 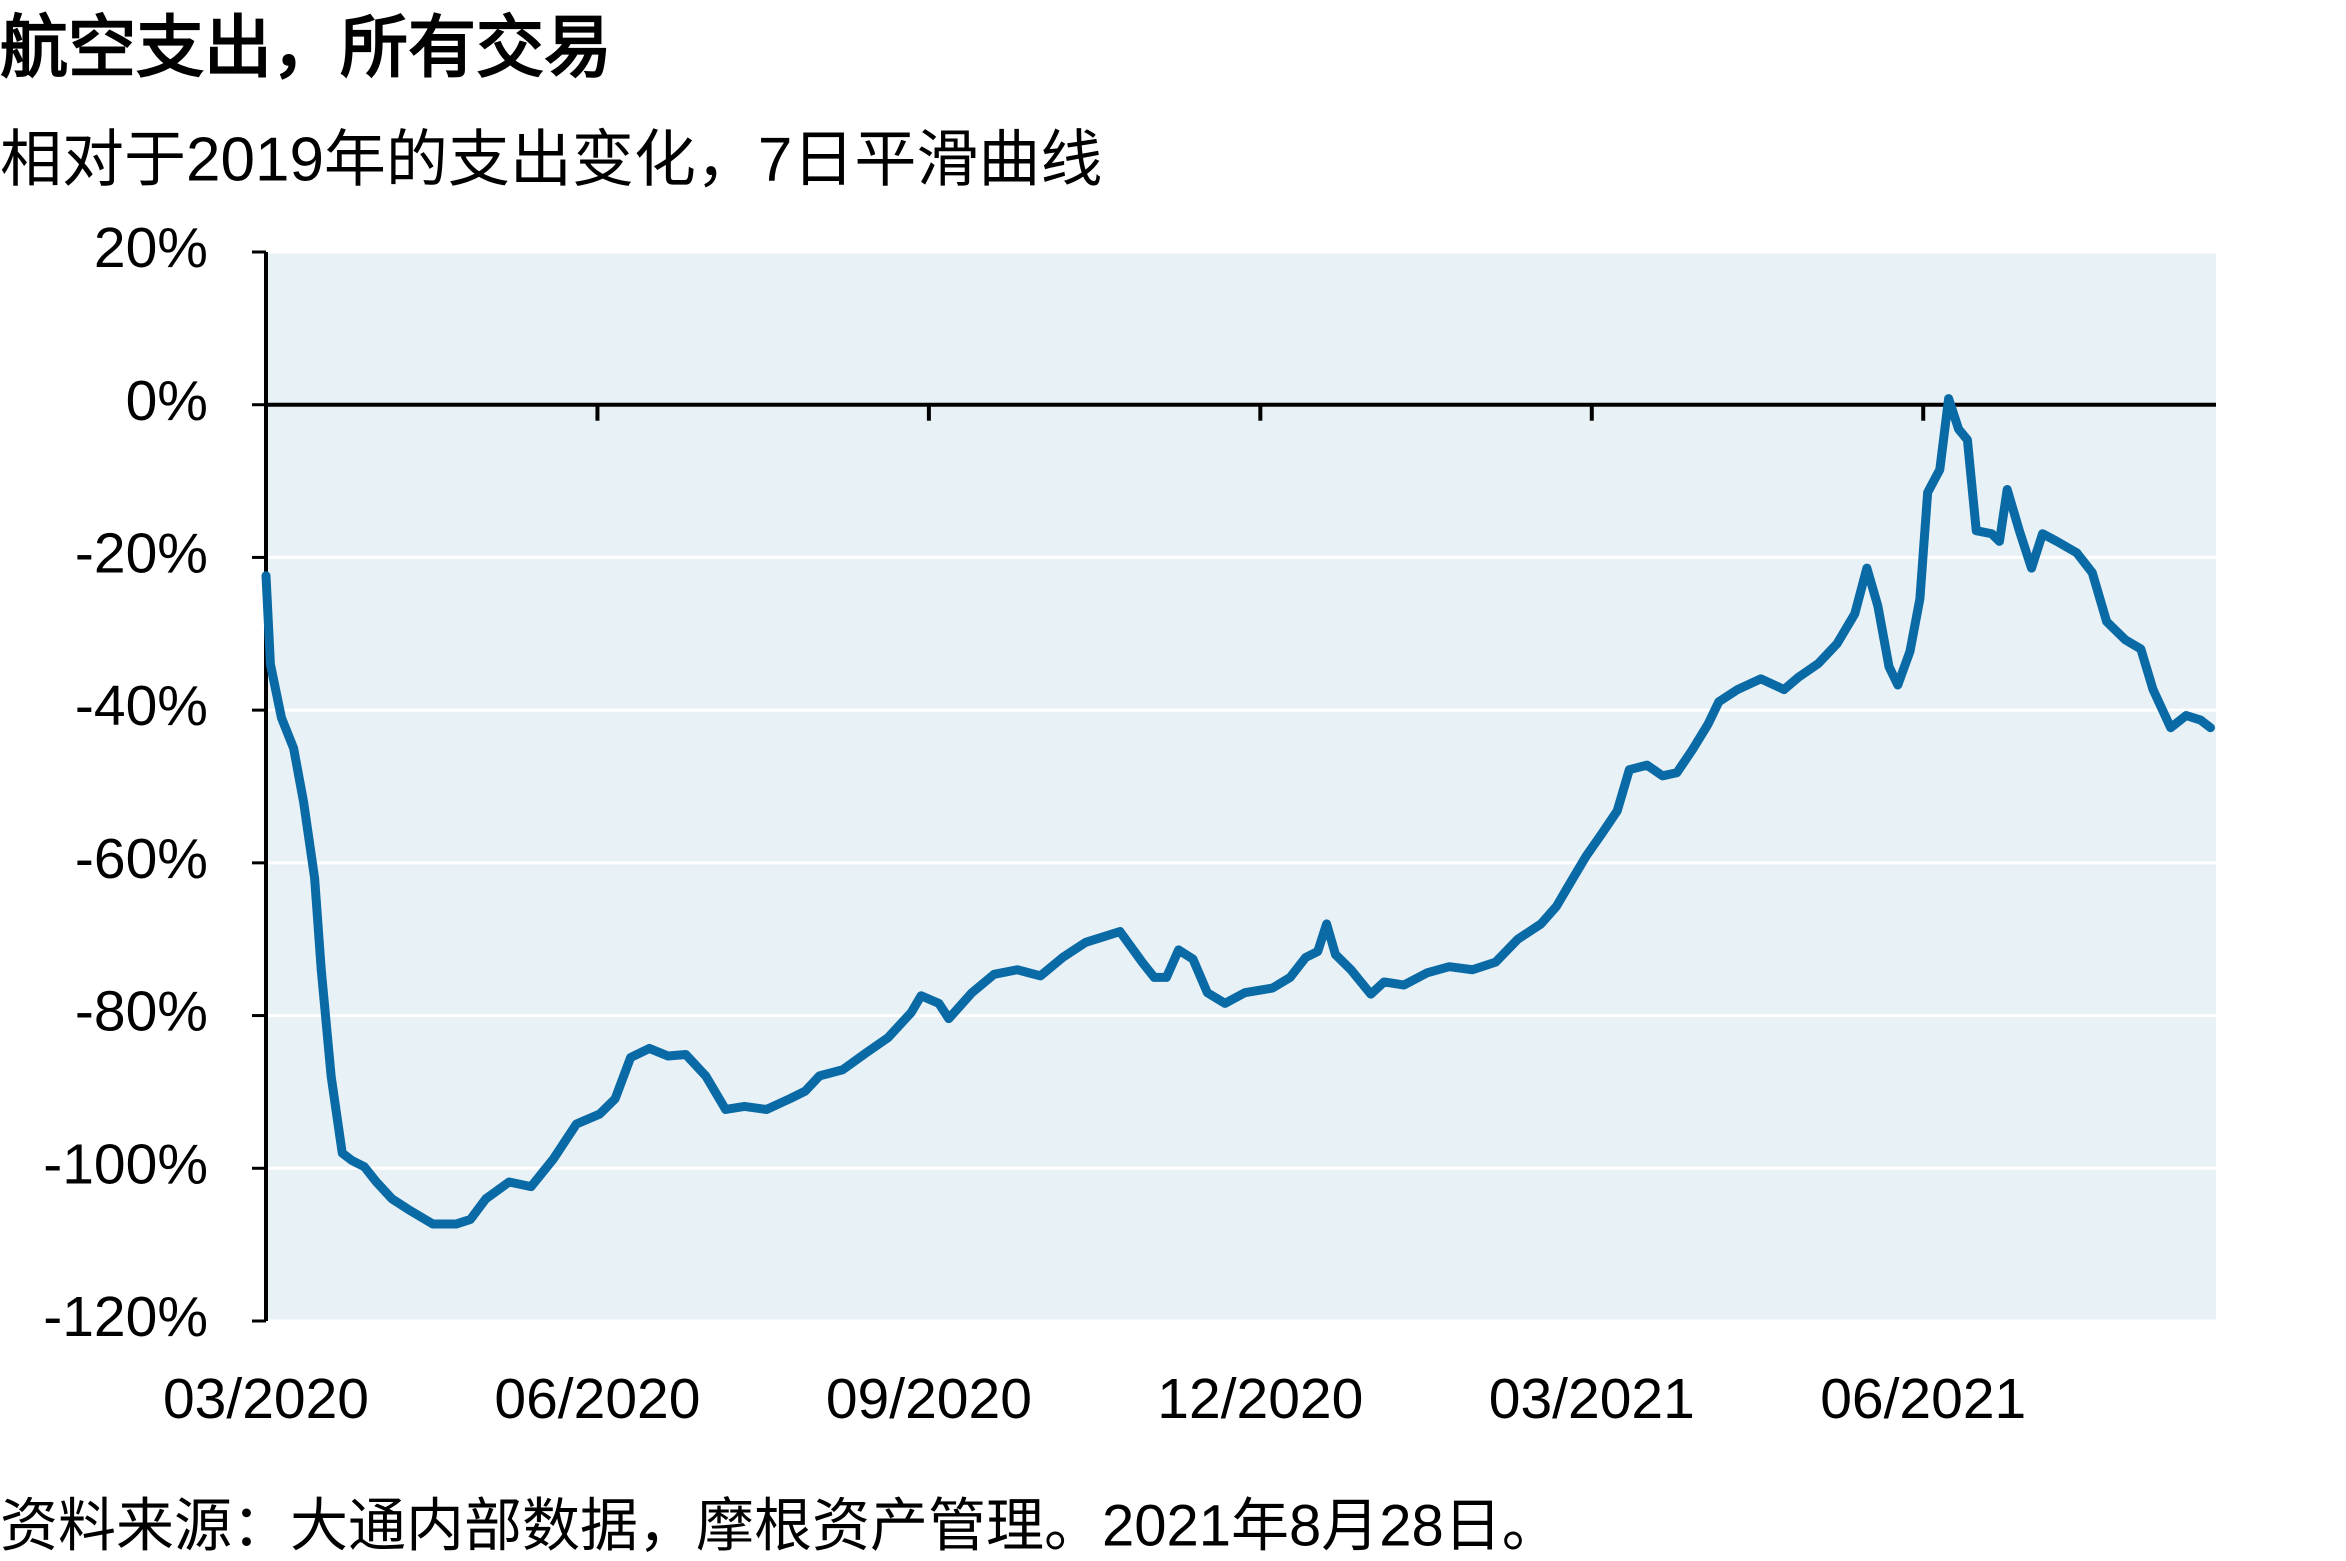 What do you see at coordinates (306, 48) in the screenshot?
I see `chart-title: 航空支出，所有交易` at bounding box center [306, 48].